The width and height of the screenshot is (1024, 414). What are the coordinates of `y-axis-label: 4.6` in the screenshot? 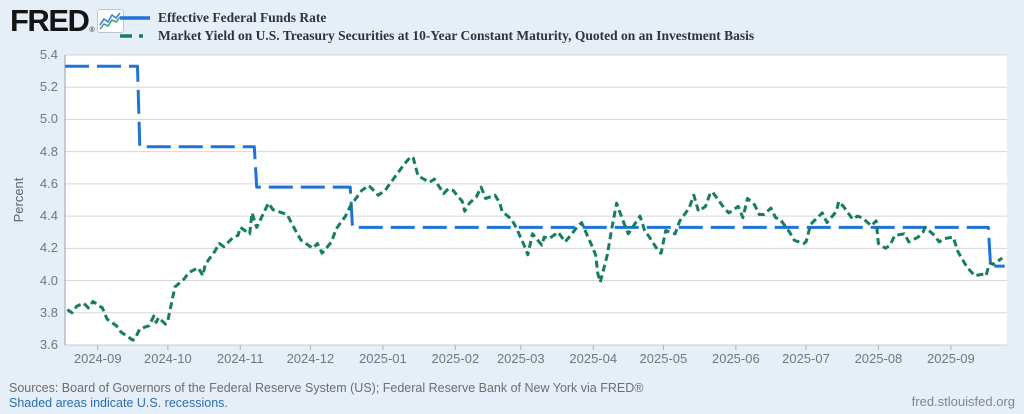 It's located at (48, 183).